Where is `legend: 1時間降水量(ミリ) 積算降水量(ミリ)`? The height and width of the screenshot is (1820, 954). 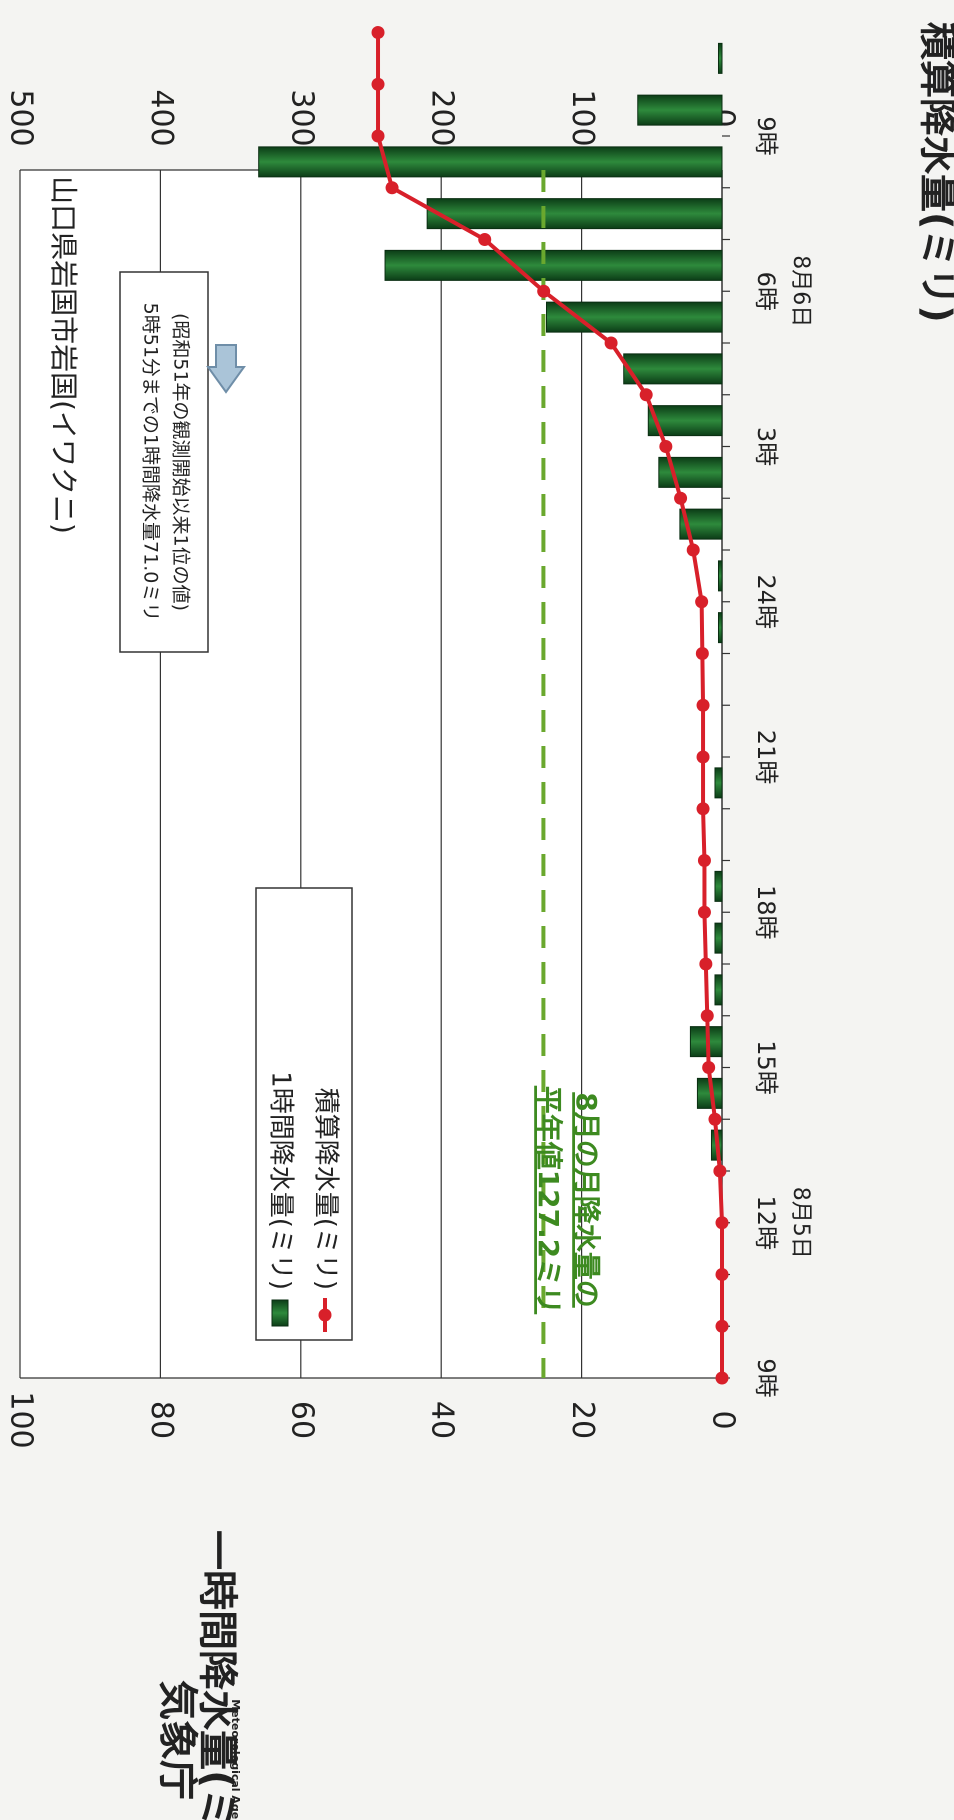 legend: 1時間降水量(ミリ) 積算降水量(ミリ) is located at coordinates (304, 1114).